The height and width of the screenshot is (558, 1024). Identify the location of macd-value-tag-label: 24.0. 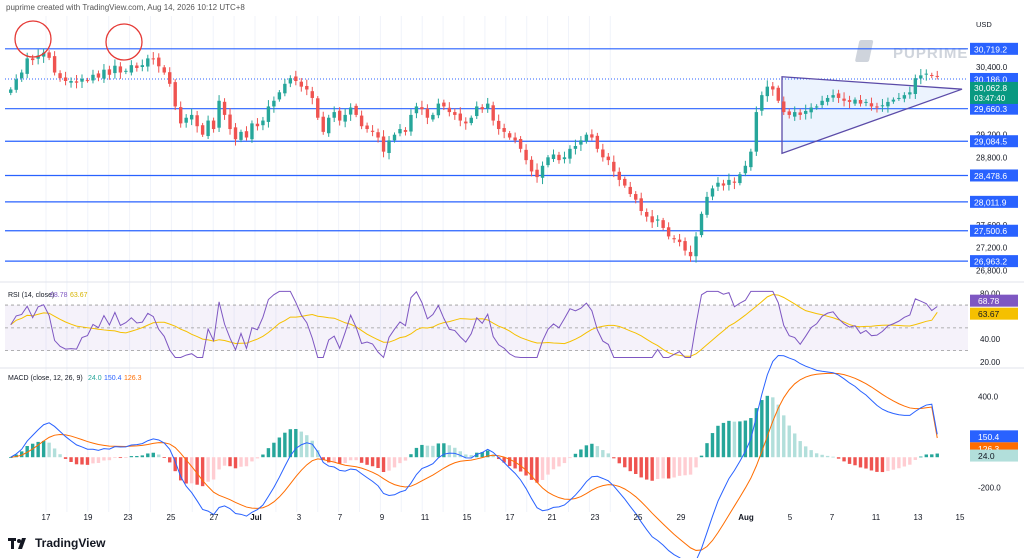
(986, 456).